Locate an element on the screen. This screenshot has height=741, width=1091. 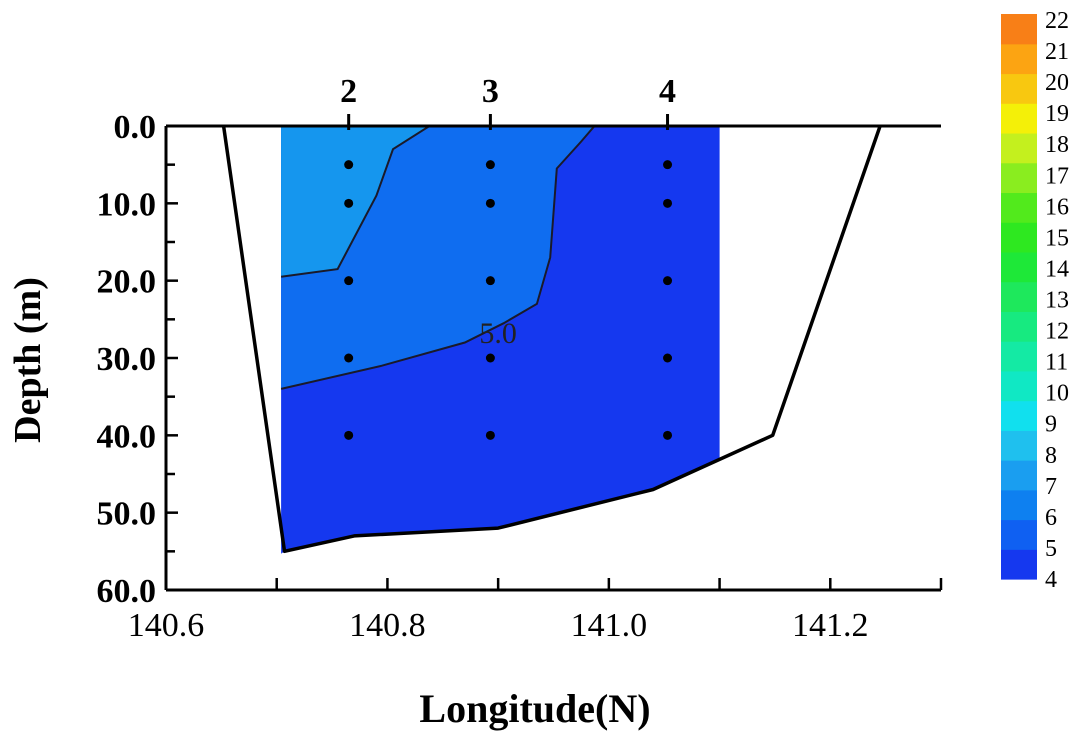
station-label: 4 is located at coordinates (667, 91).